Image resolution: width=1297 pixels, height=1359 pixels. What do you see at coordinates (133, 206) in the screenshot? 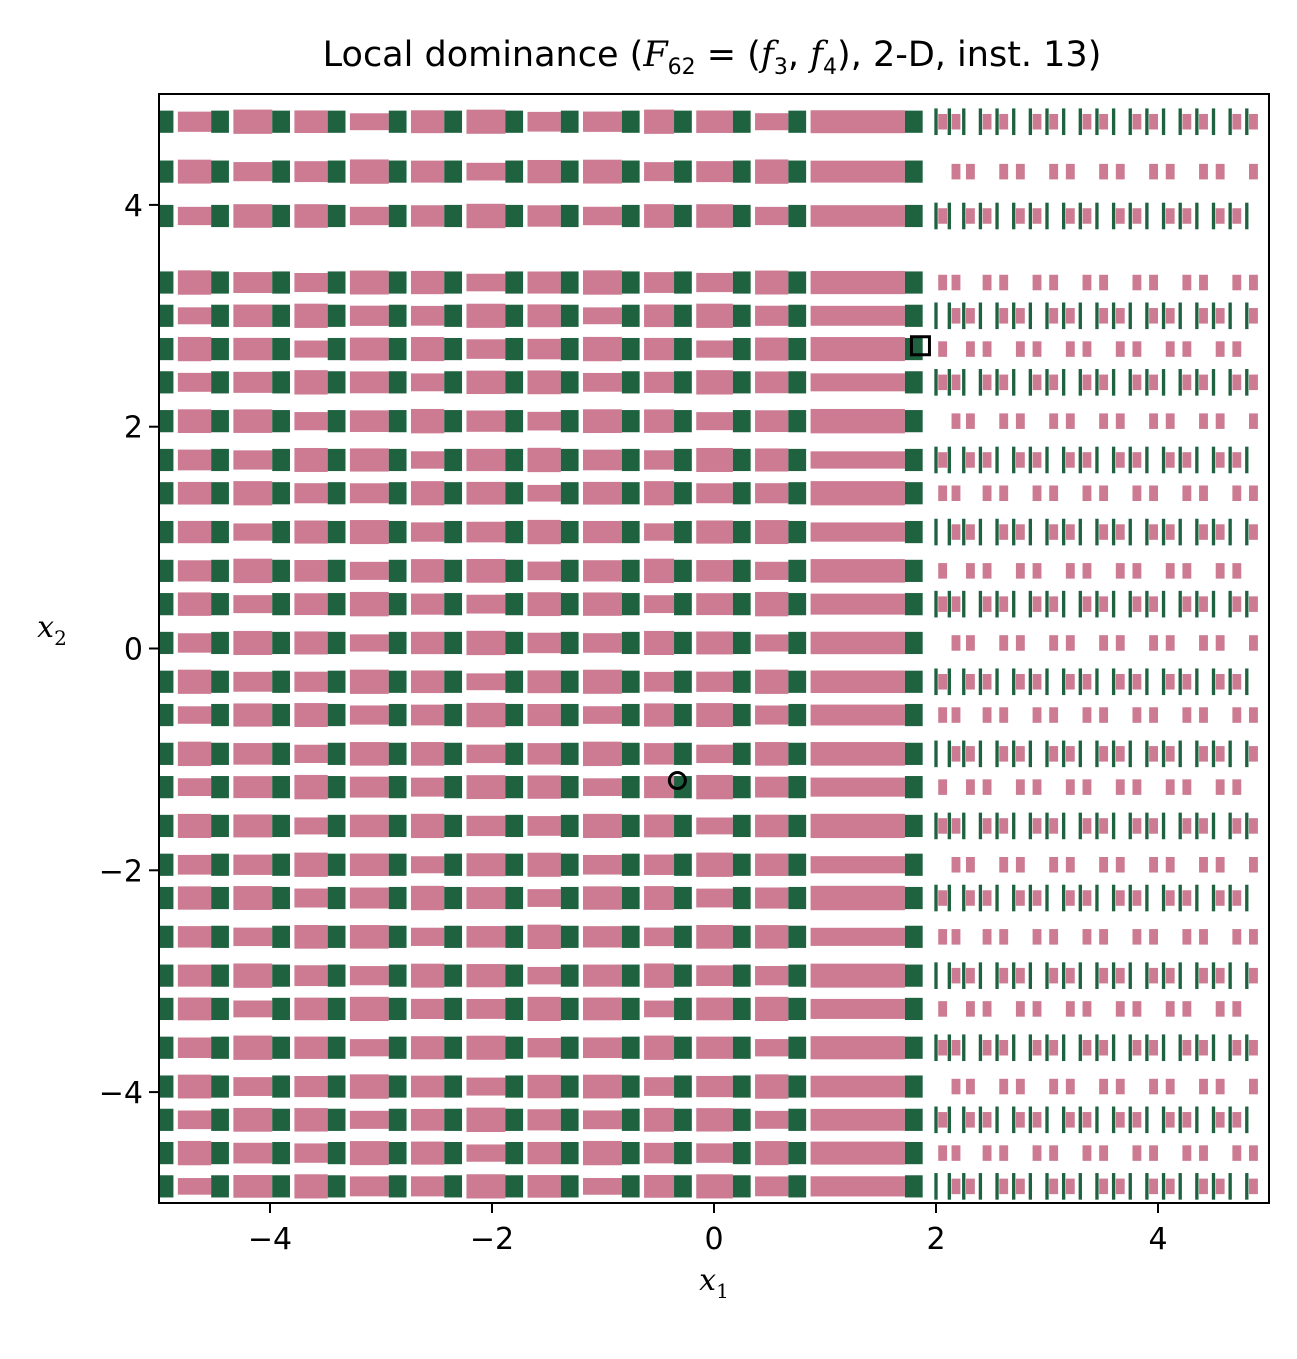
I see `y-tick-label: 4` at bounding box center [133, 206].